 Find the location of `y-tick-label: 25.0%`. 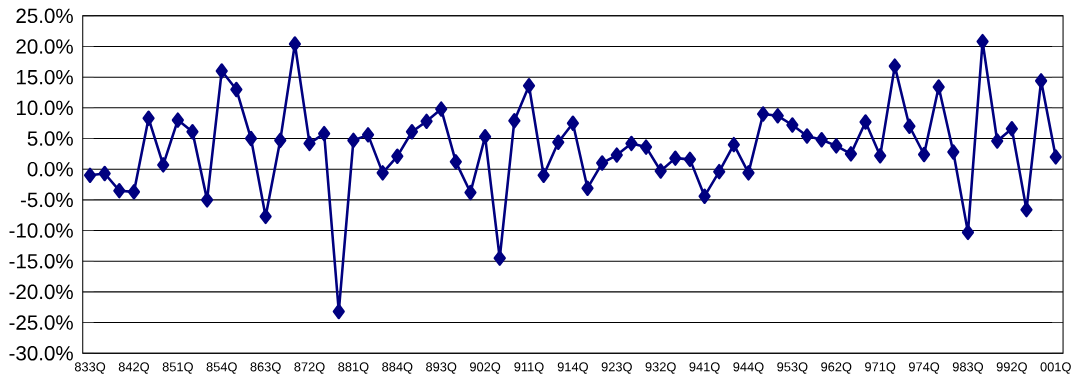

y-tick-label: 25.0% is located at coordinates (44, 15).